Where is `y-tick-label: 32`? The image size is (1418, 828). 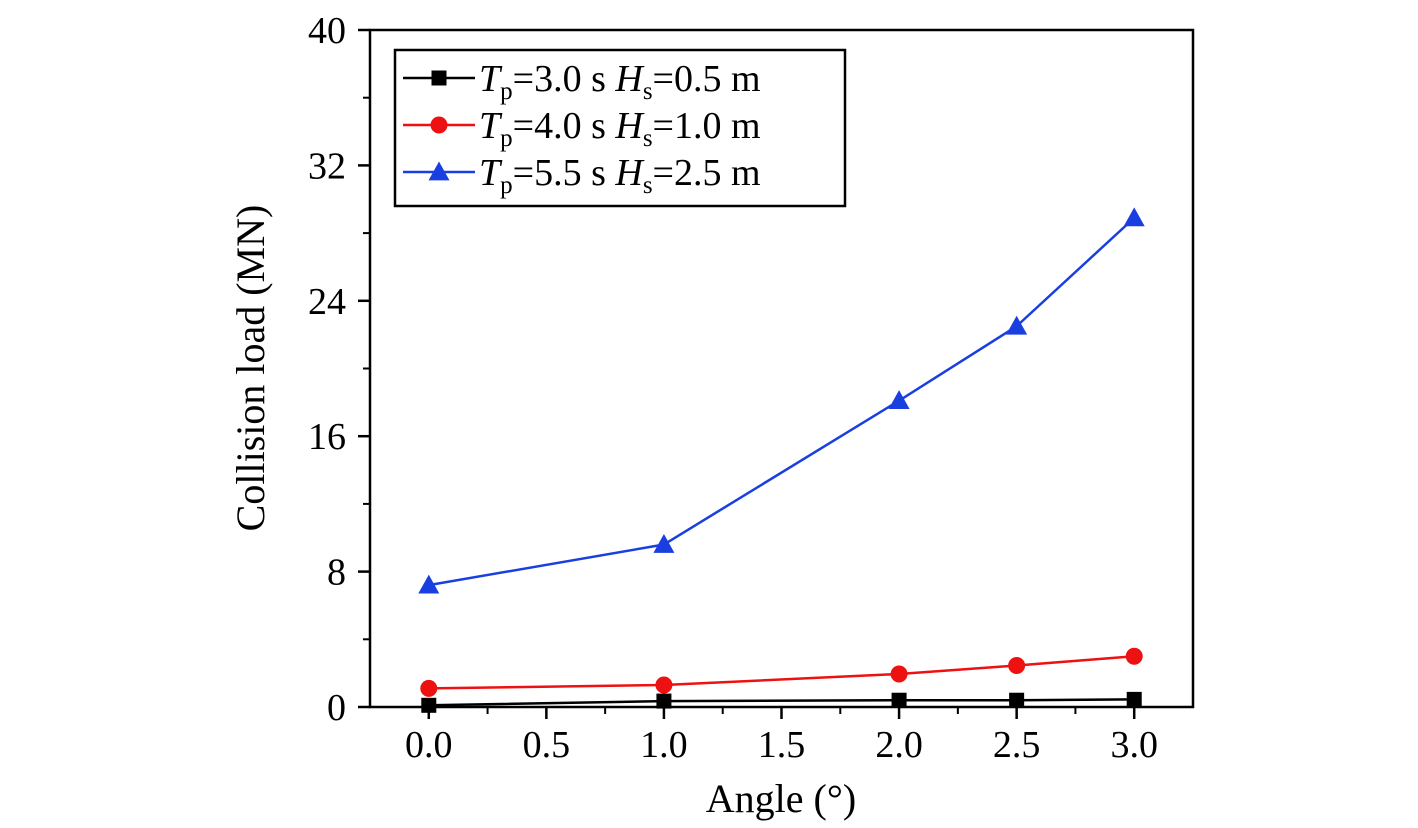 y-tick-label: 32 is located at coordinates (327, 166).